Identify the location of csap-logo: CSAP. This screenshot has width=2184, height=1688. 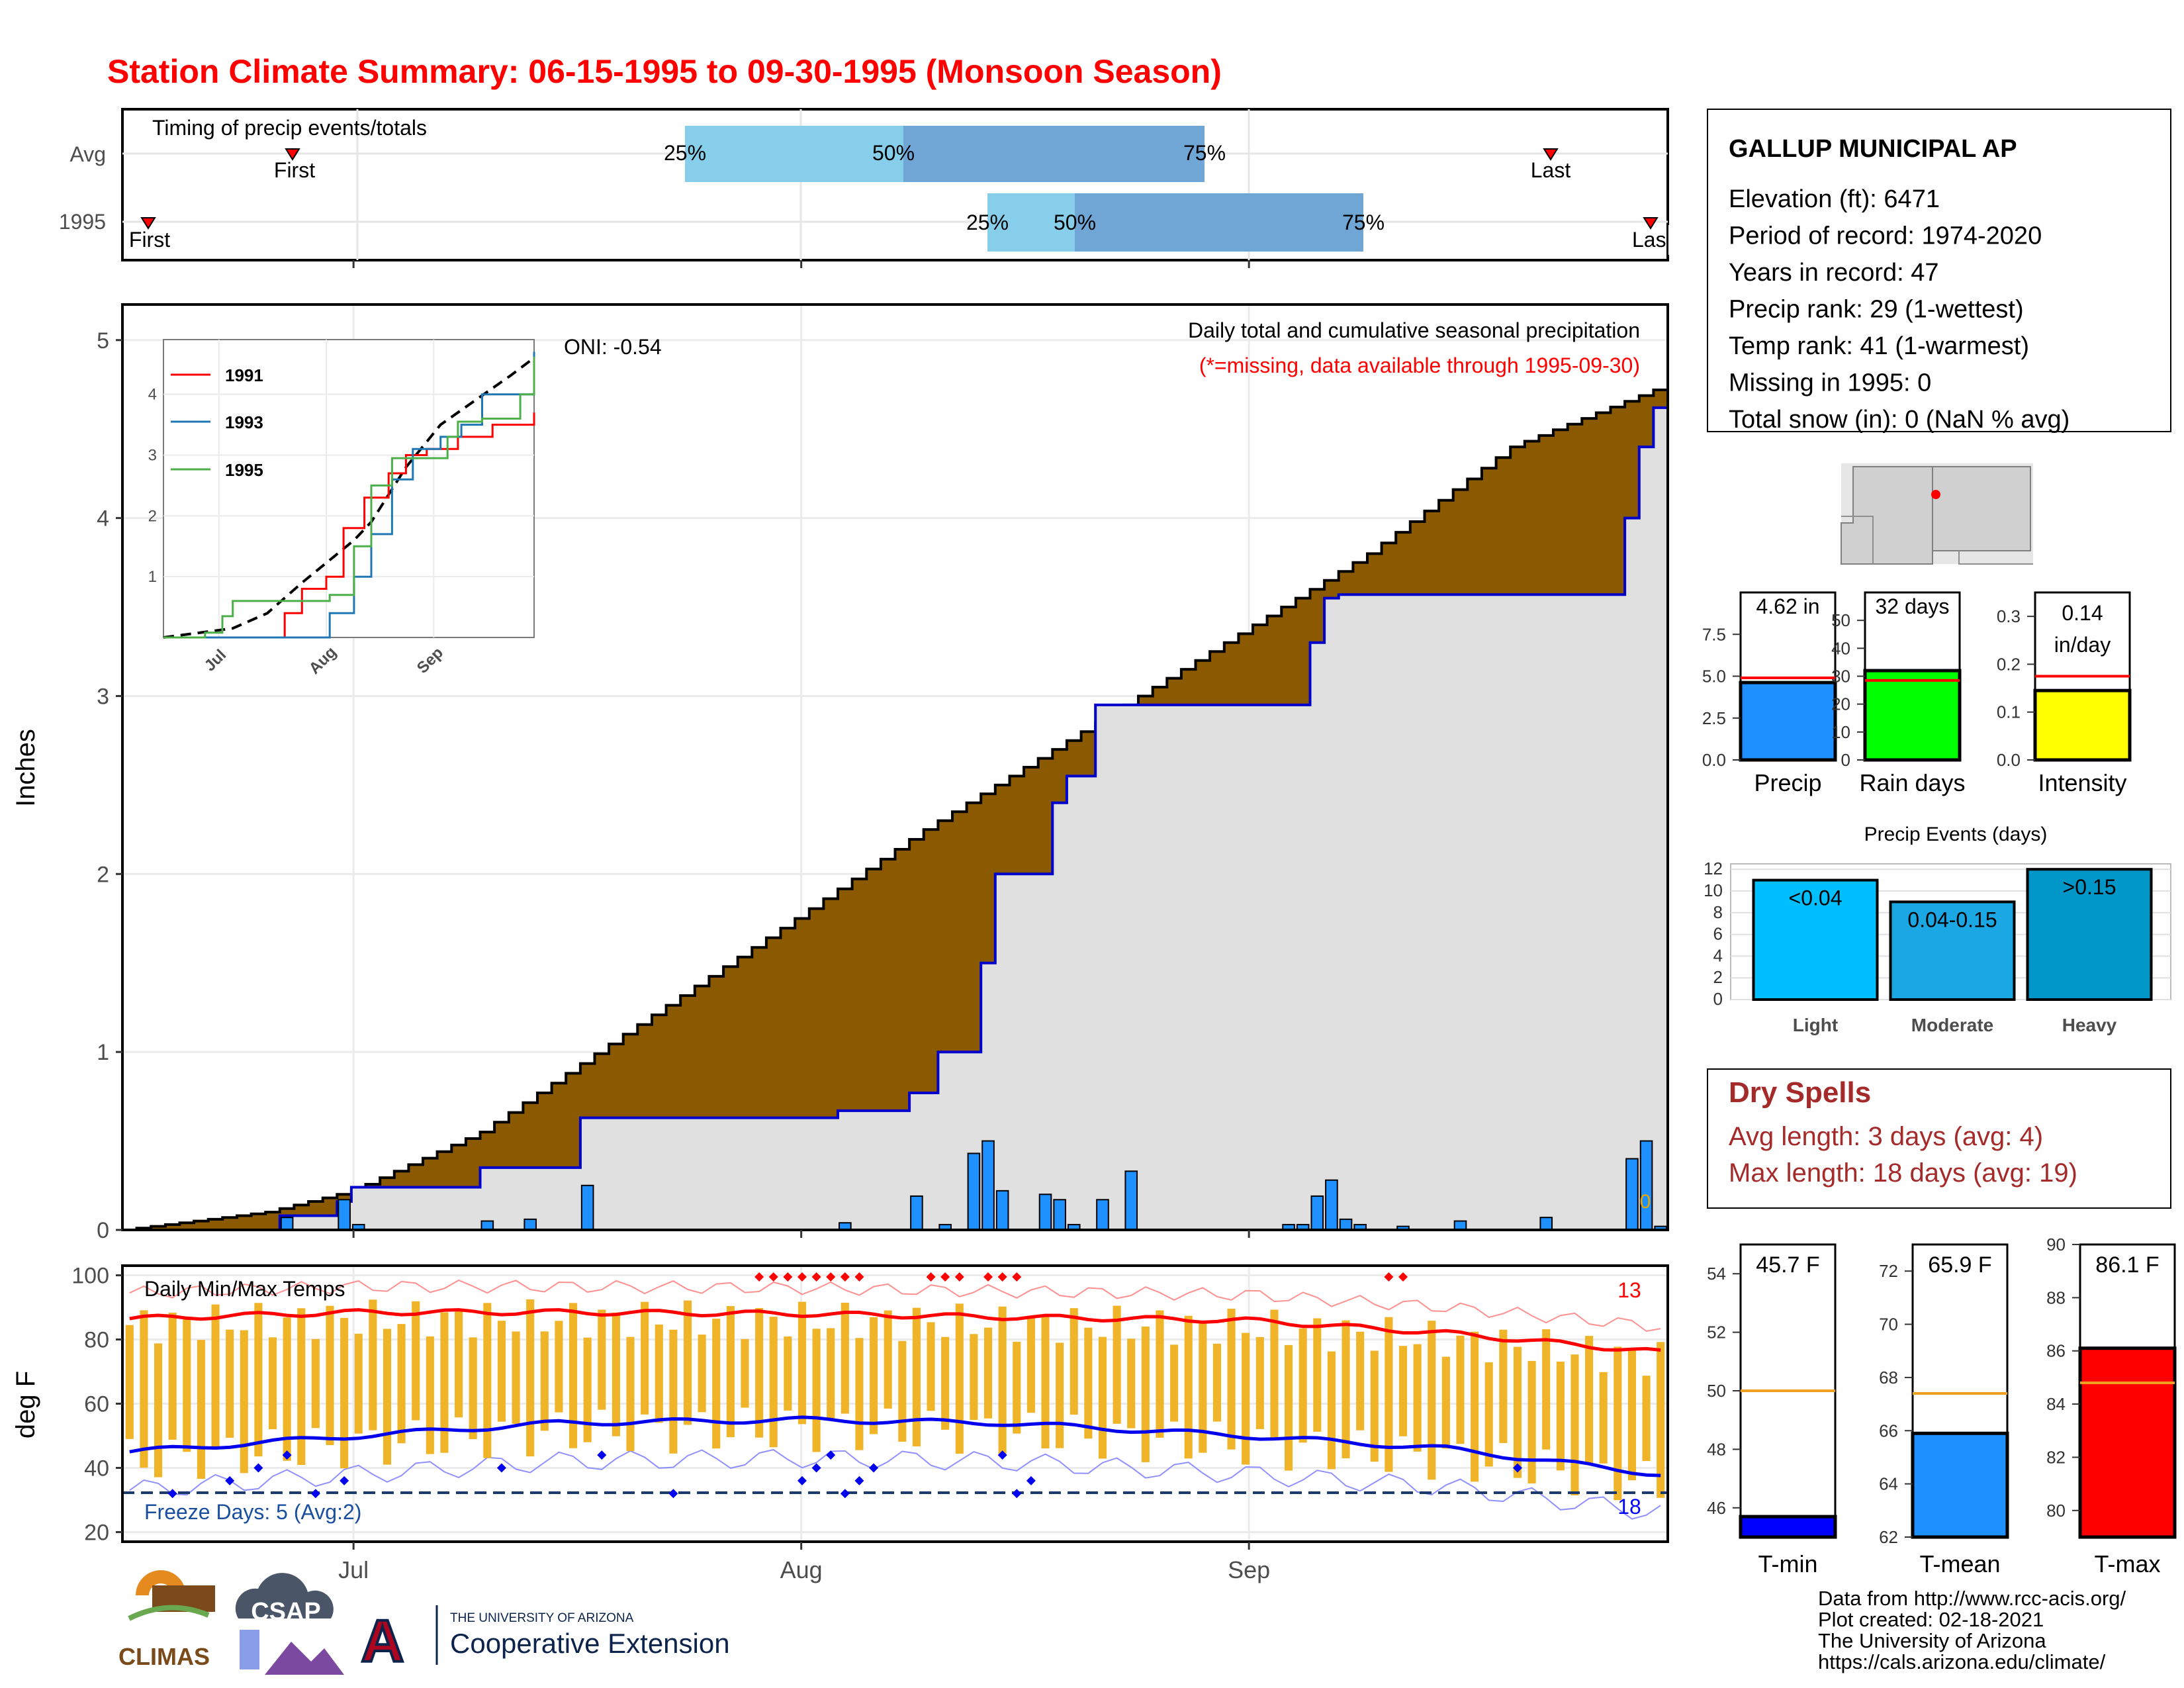
(289, 1624).